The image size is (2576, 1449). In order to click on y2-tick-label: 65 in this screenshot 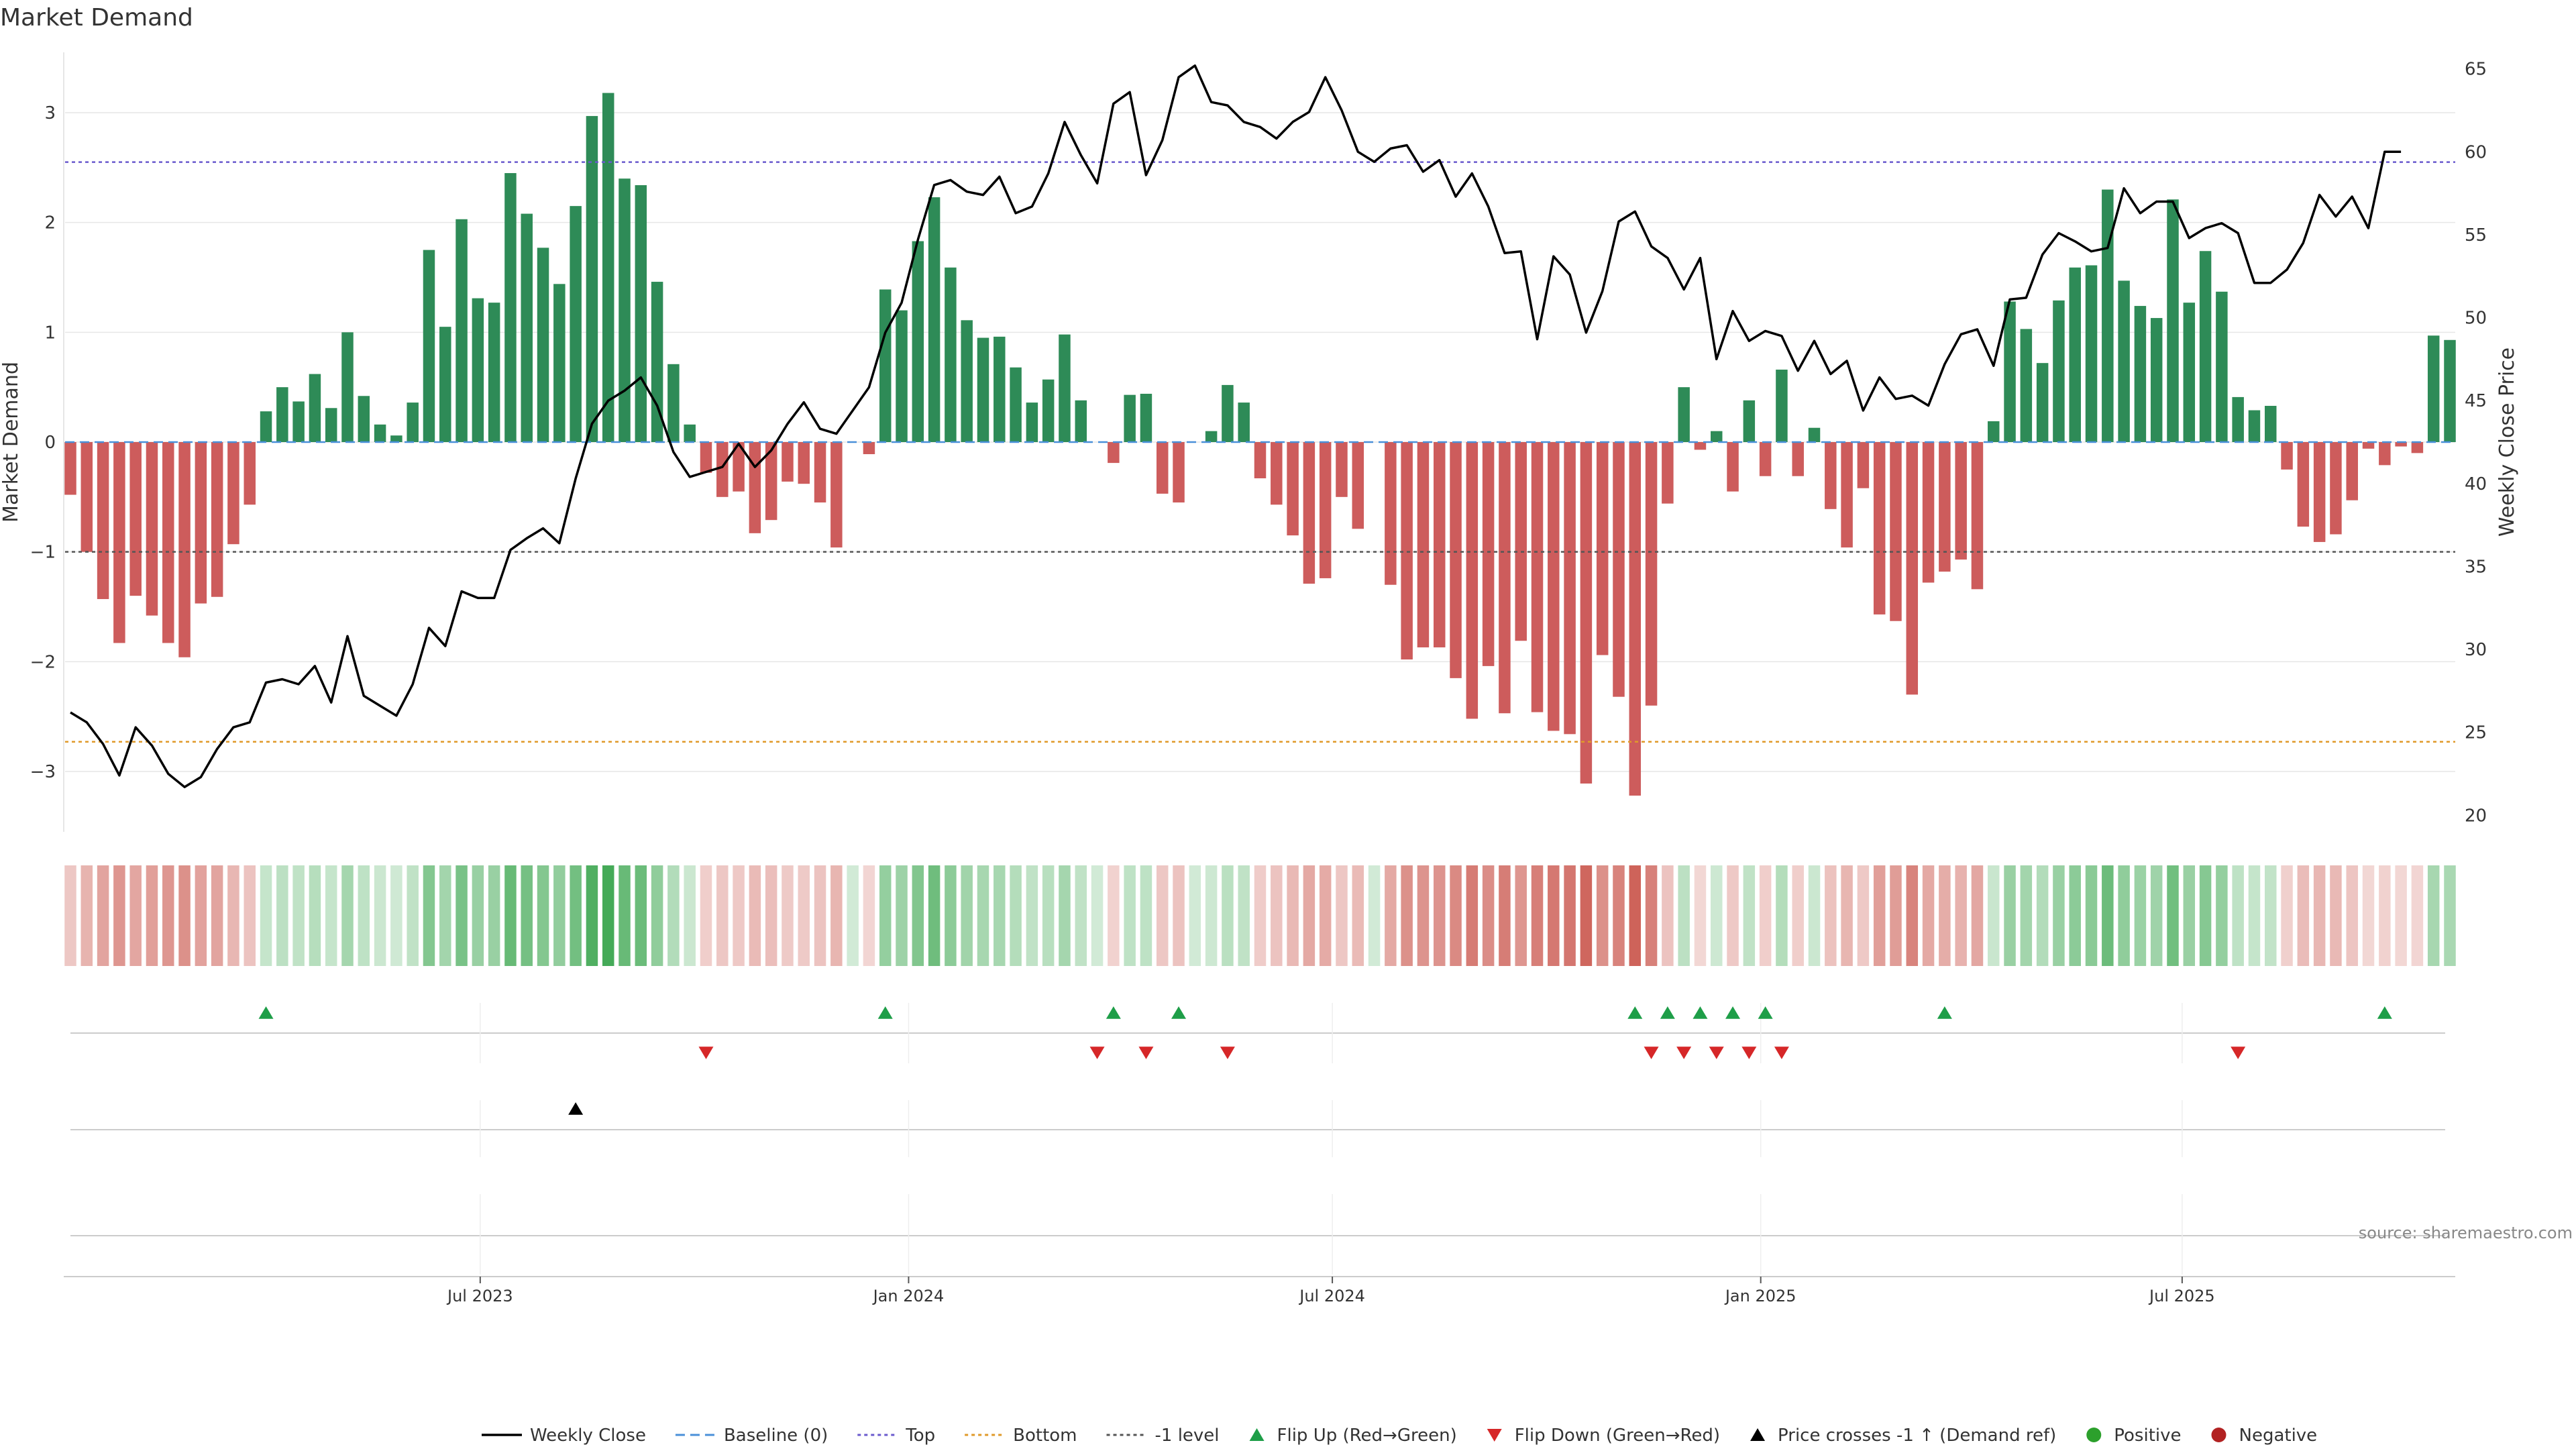, I will do `click(2476, 70)`.